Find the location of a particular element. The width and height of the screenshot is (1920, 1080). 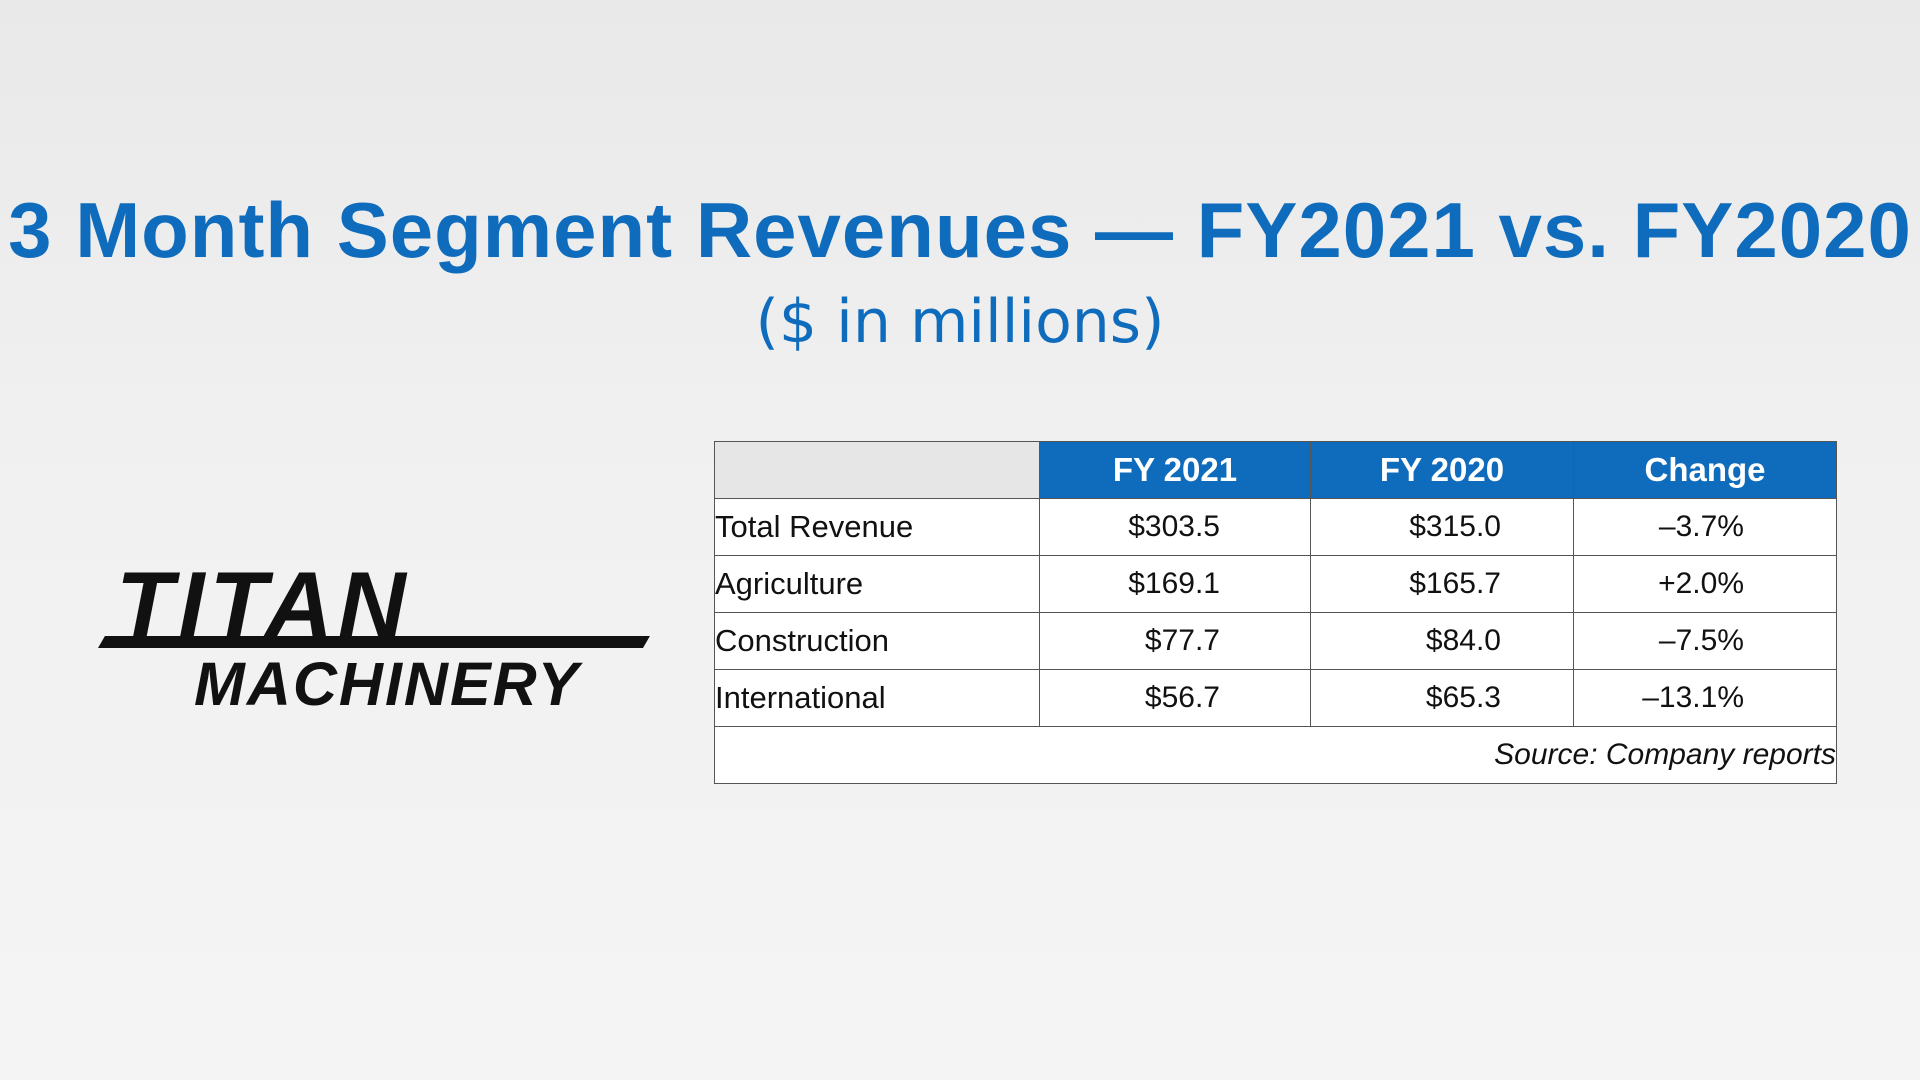

column-header: FY 2021 is located at coordinates (1175, 470).